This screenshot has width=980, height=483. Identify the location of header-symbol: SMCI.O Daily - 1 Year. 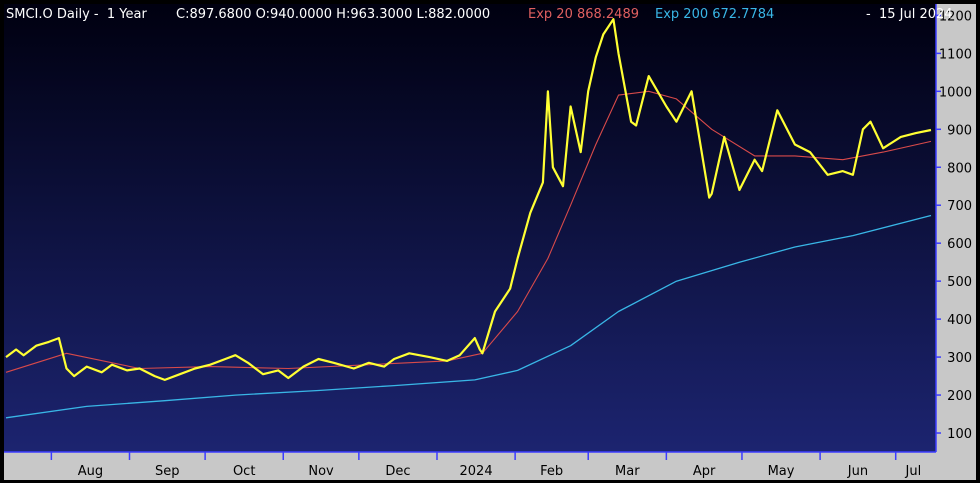
(76, 14).